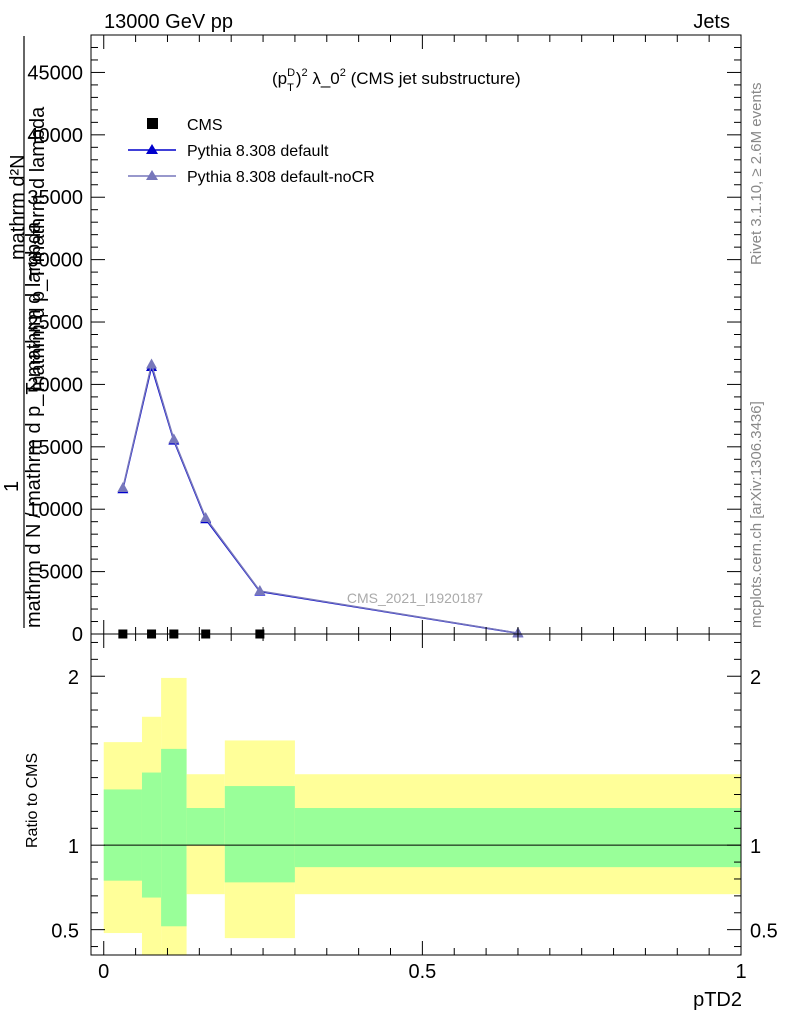 The image size is (786, 1024). I want to click on ratio-xtick-labels: 0 0.5 1, so click(422, 972).